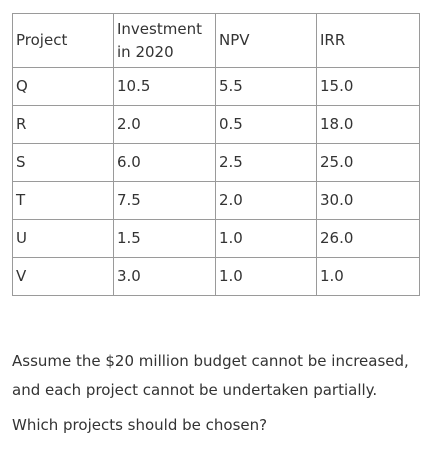  I want to click on cell-irr: 30.0, so click(368, 200).